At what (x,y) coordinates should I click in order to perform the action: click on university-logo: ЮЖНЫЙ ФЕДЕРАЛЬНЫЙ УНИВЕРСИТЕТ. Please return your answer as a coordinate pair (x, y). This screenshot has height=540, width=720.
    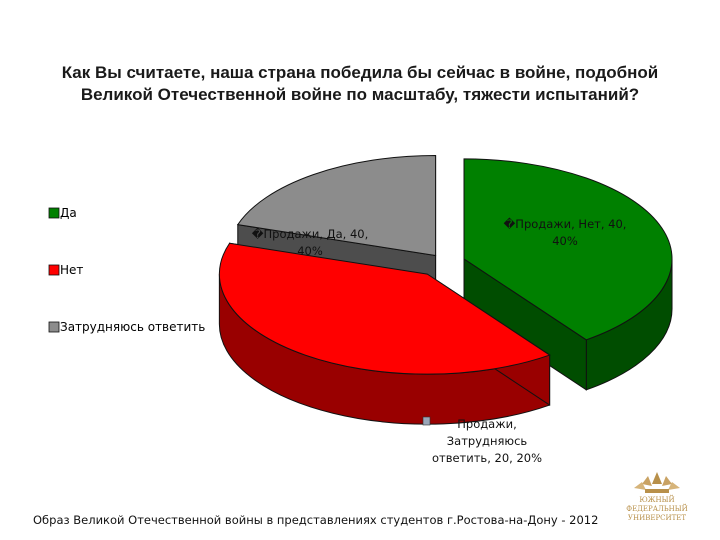
    Looking at the image, I should click on (657, 497).